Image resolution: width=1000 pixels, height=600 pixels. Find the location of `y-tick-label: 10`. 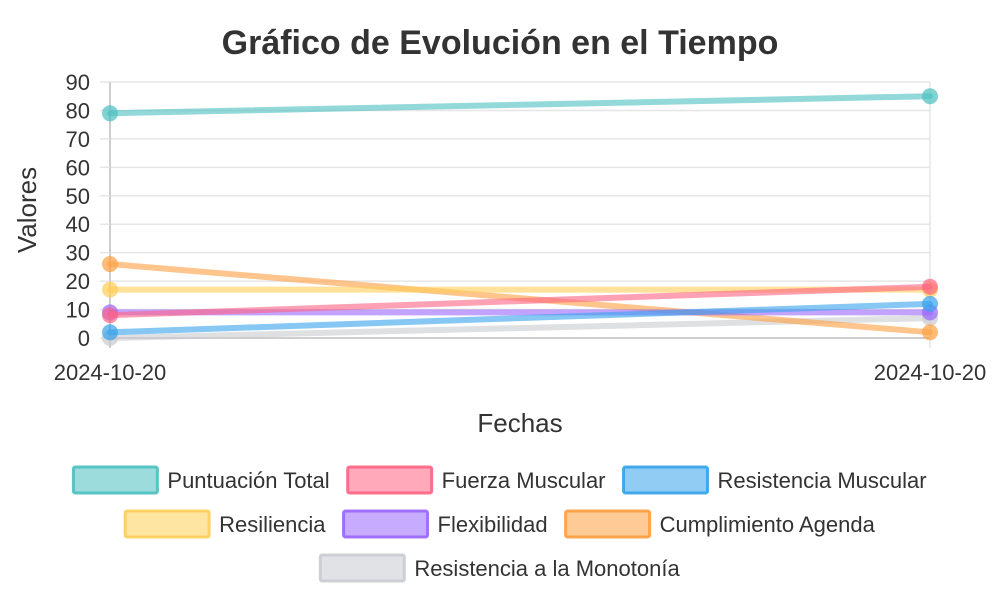

y-tick-label: 10 is located at coordinates (78, 310).